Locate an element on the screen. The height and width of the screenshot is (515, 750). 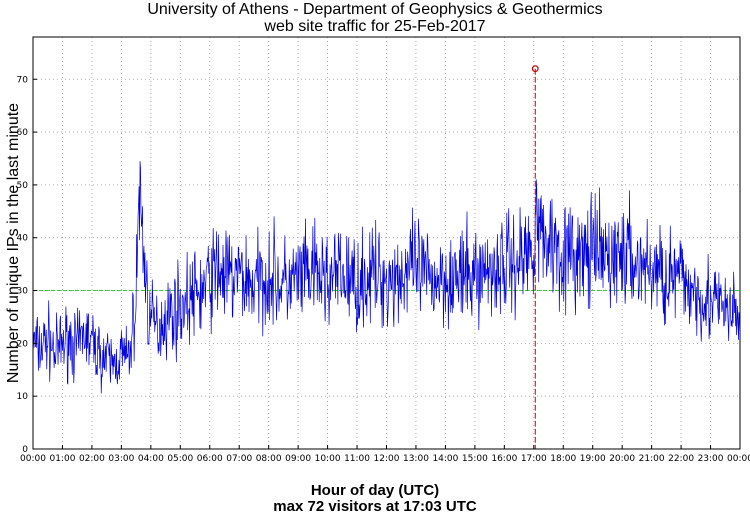
y-tick-label: 60 is located at coordinates (23, 133).